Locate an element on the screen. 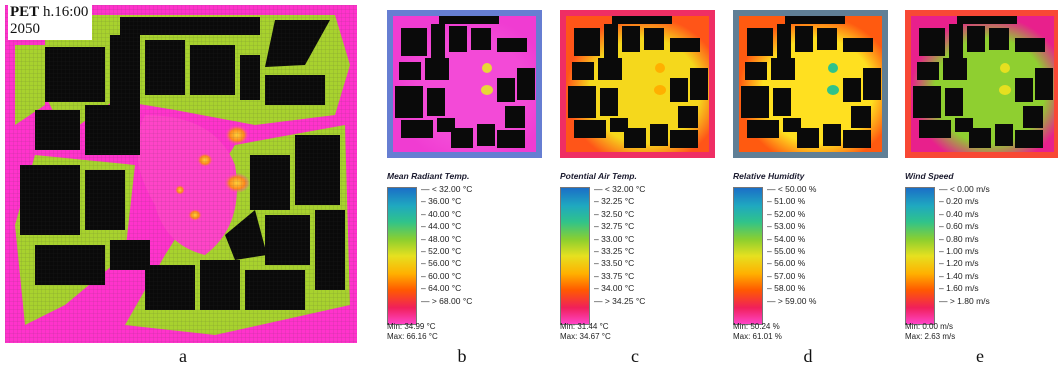 Image resolution: width=1058 pixels, height=369 pixels. legend-tick-label: – 0.80 m/s is located at coordinates (959, 238).